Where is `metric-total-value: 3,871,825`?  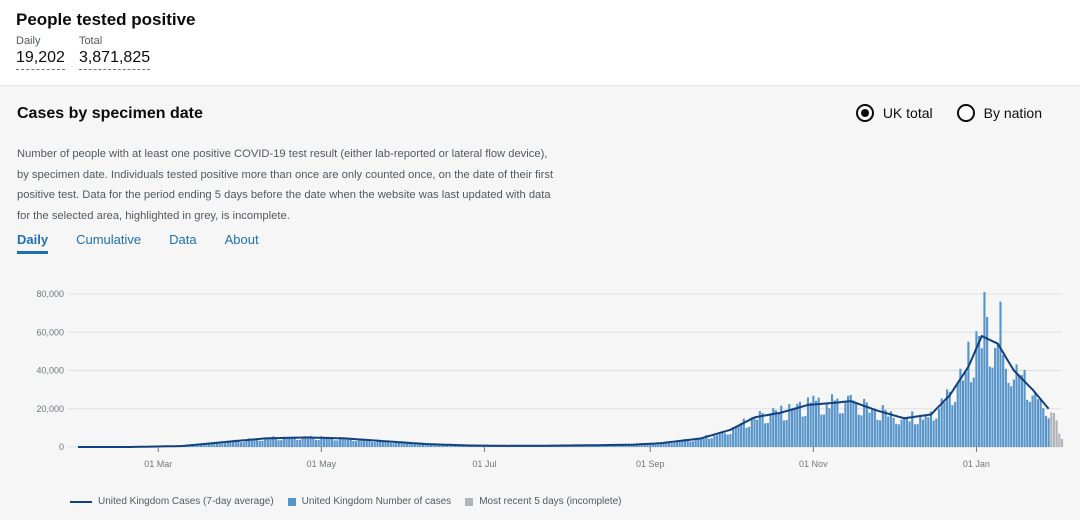 metric-total-value: 3,871,825 is located at coordinates (114, 59).